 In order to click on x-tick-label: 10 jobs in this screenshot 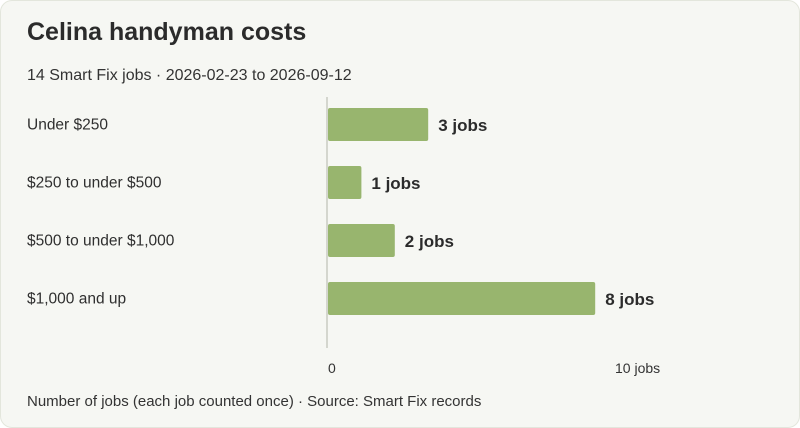, I will do `click(637, 368)`.